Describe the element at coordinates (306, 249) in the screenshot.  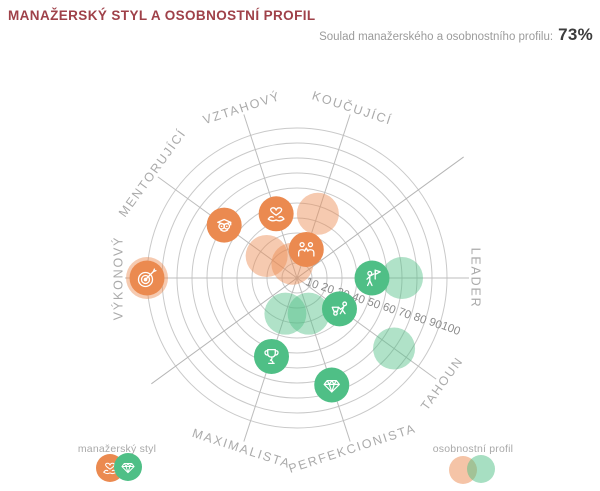
I see `style-bubble-koucujici` at that location.